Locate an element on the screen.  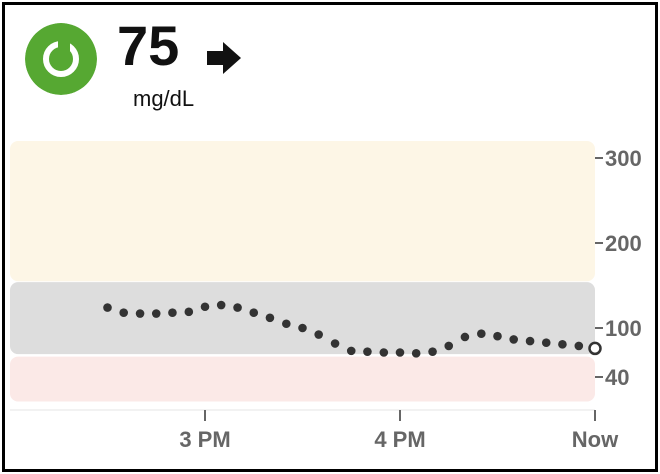
status-circle is located at coordinates (61, 59).